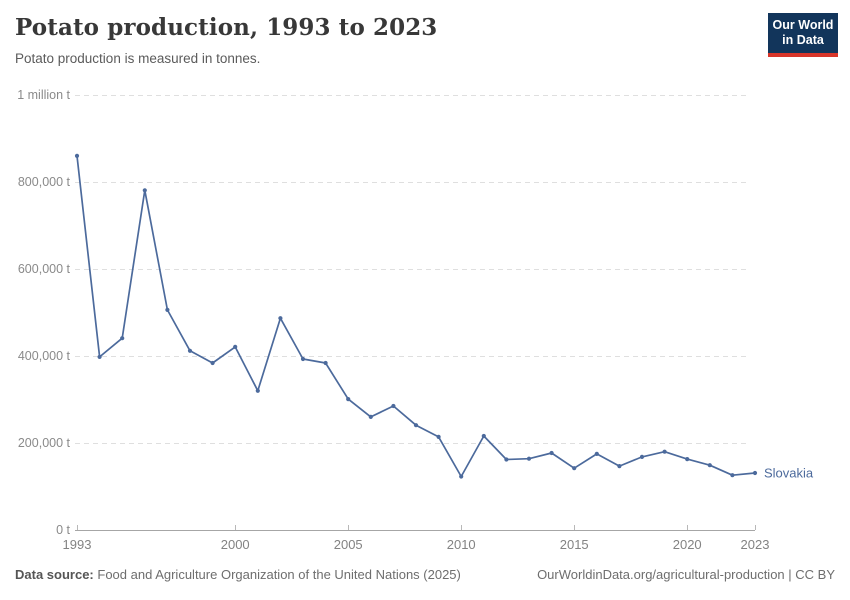  I want to click on x-tick-label: 2005, so click(348, 544).